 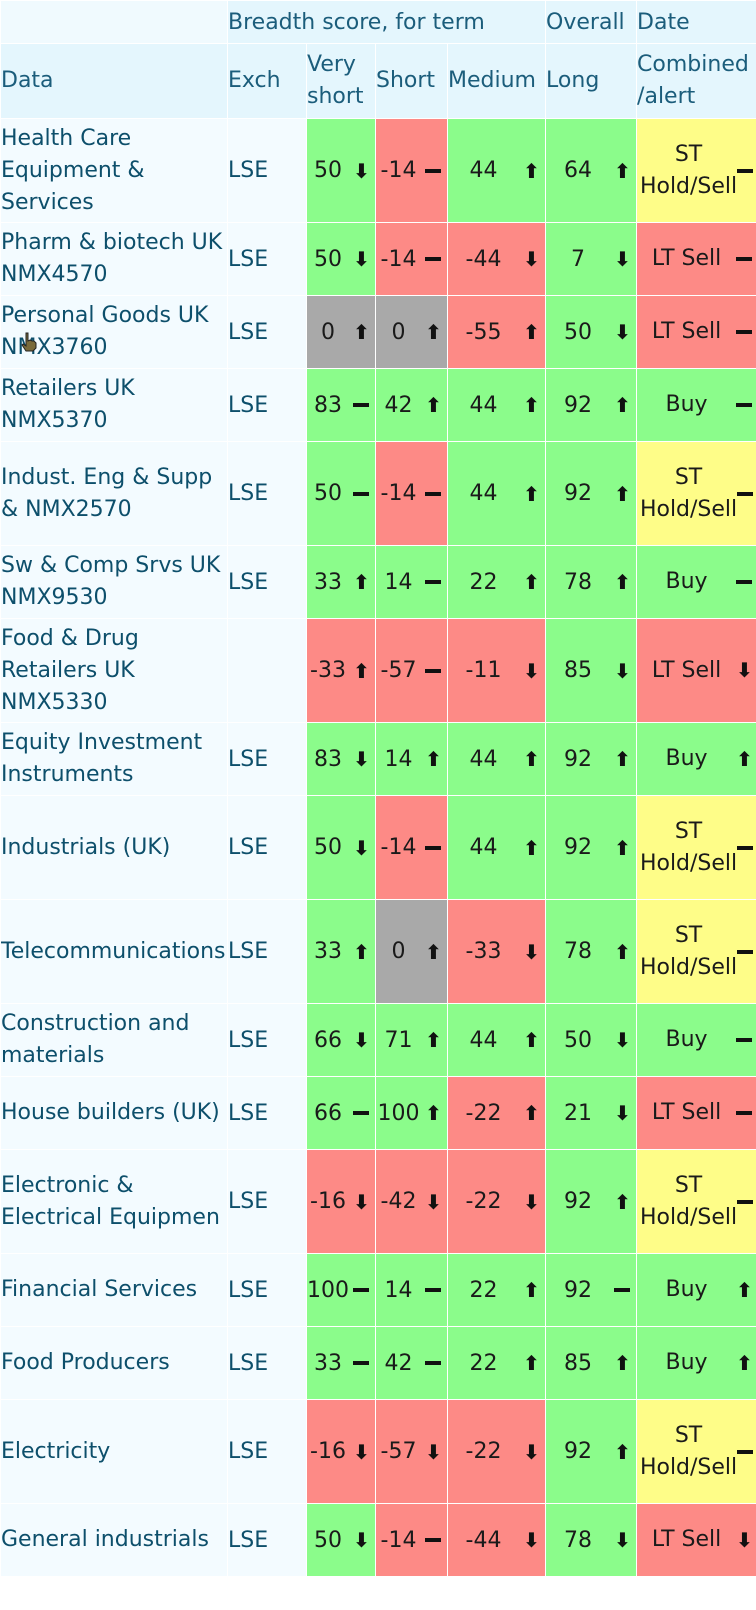 What do you see at coordinates (341, 81) in the screenshot?
I see `col-header-very-short: Very short` at bounding box center [341, 81].